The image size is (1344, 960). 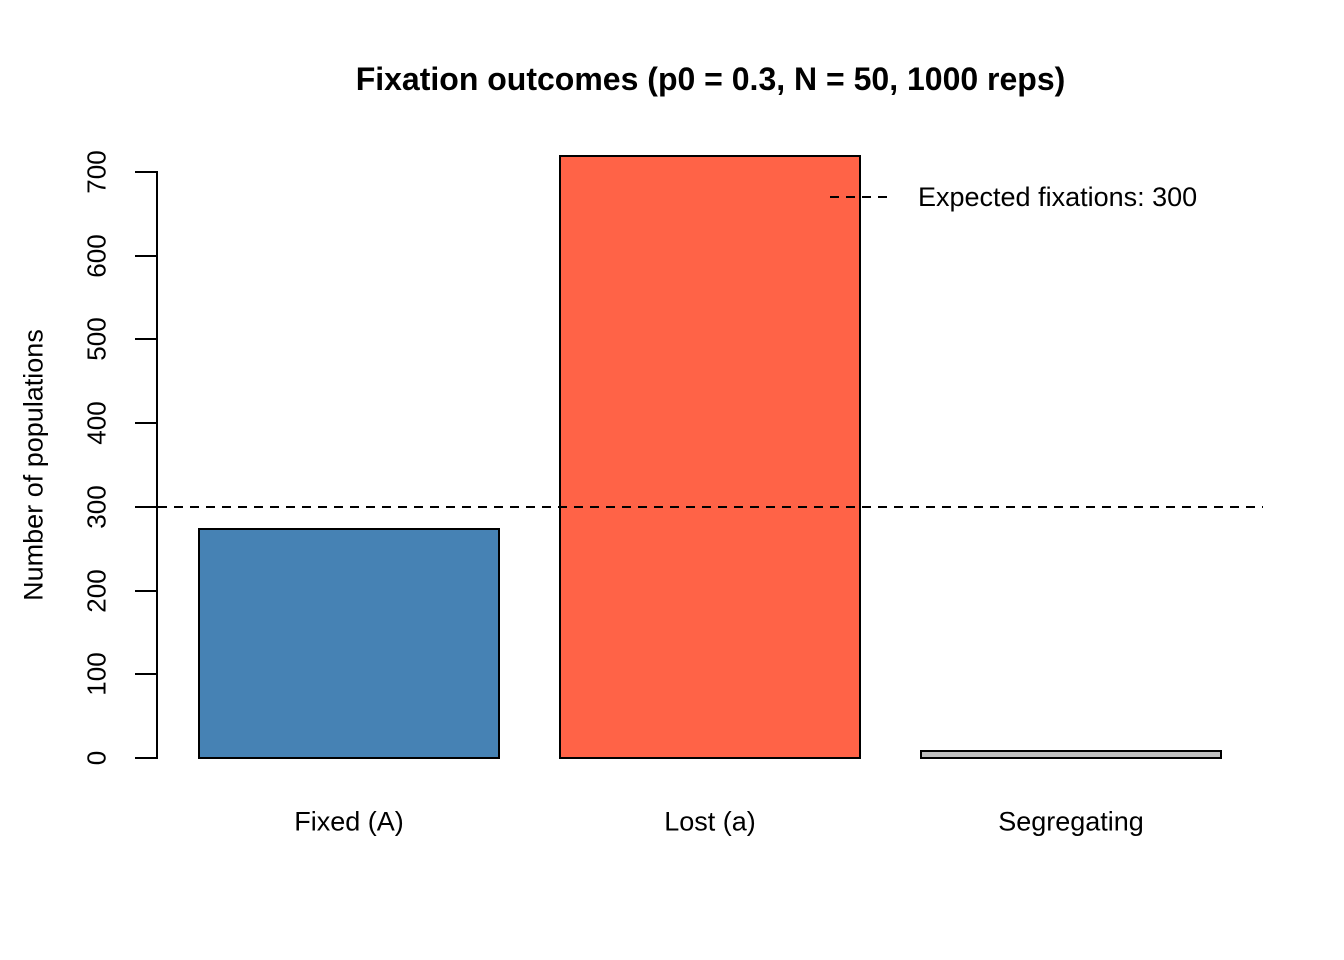 I want to click on dashed-line-icon, so click(x=859, y=197).